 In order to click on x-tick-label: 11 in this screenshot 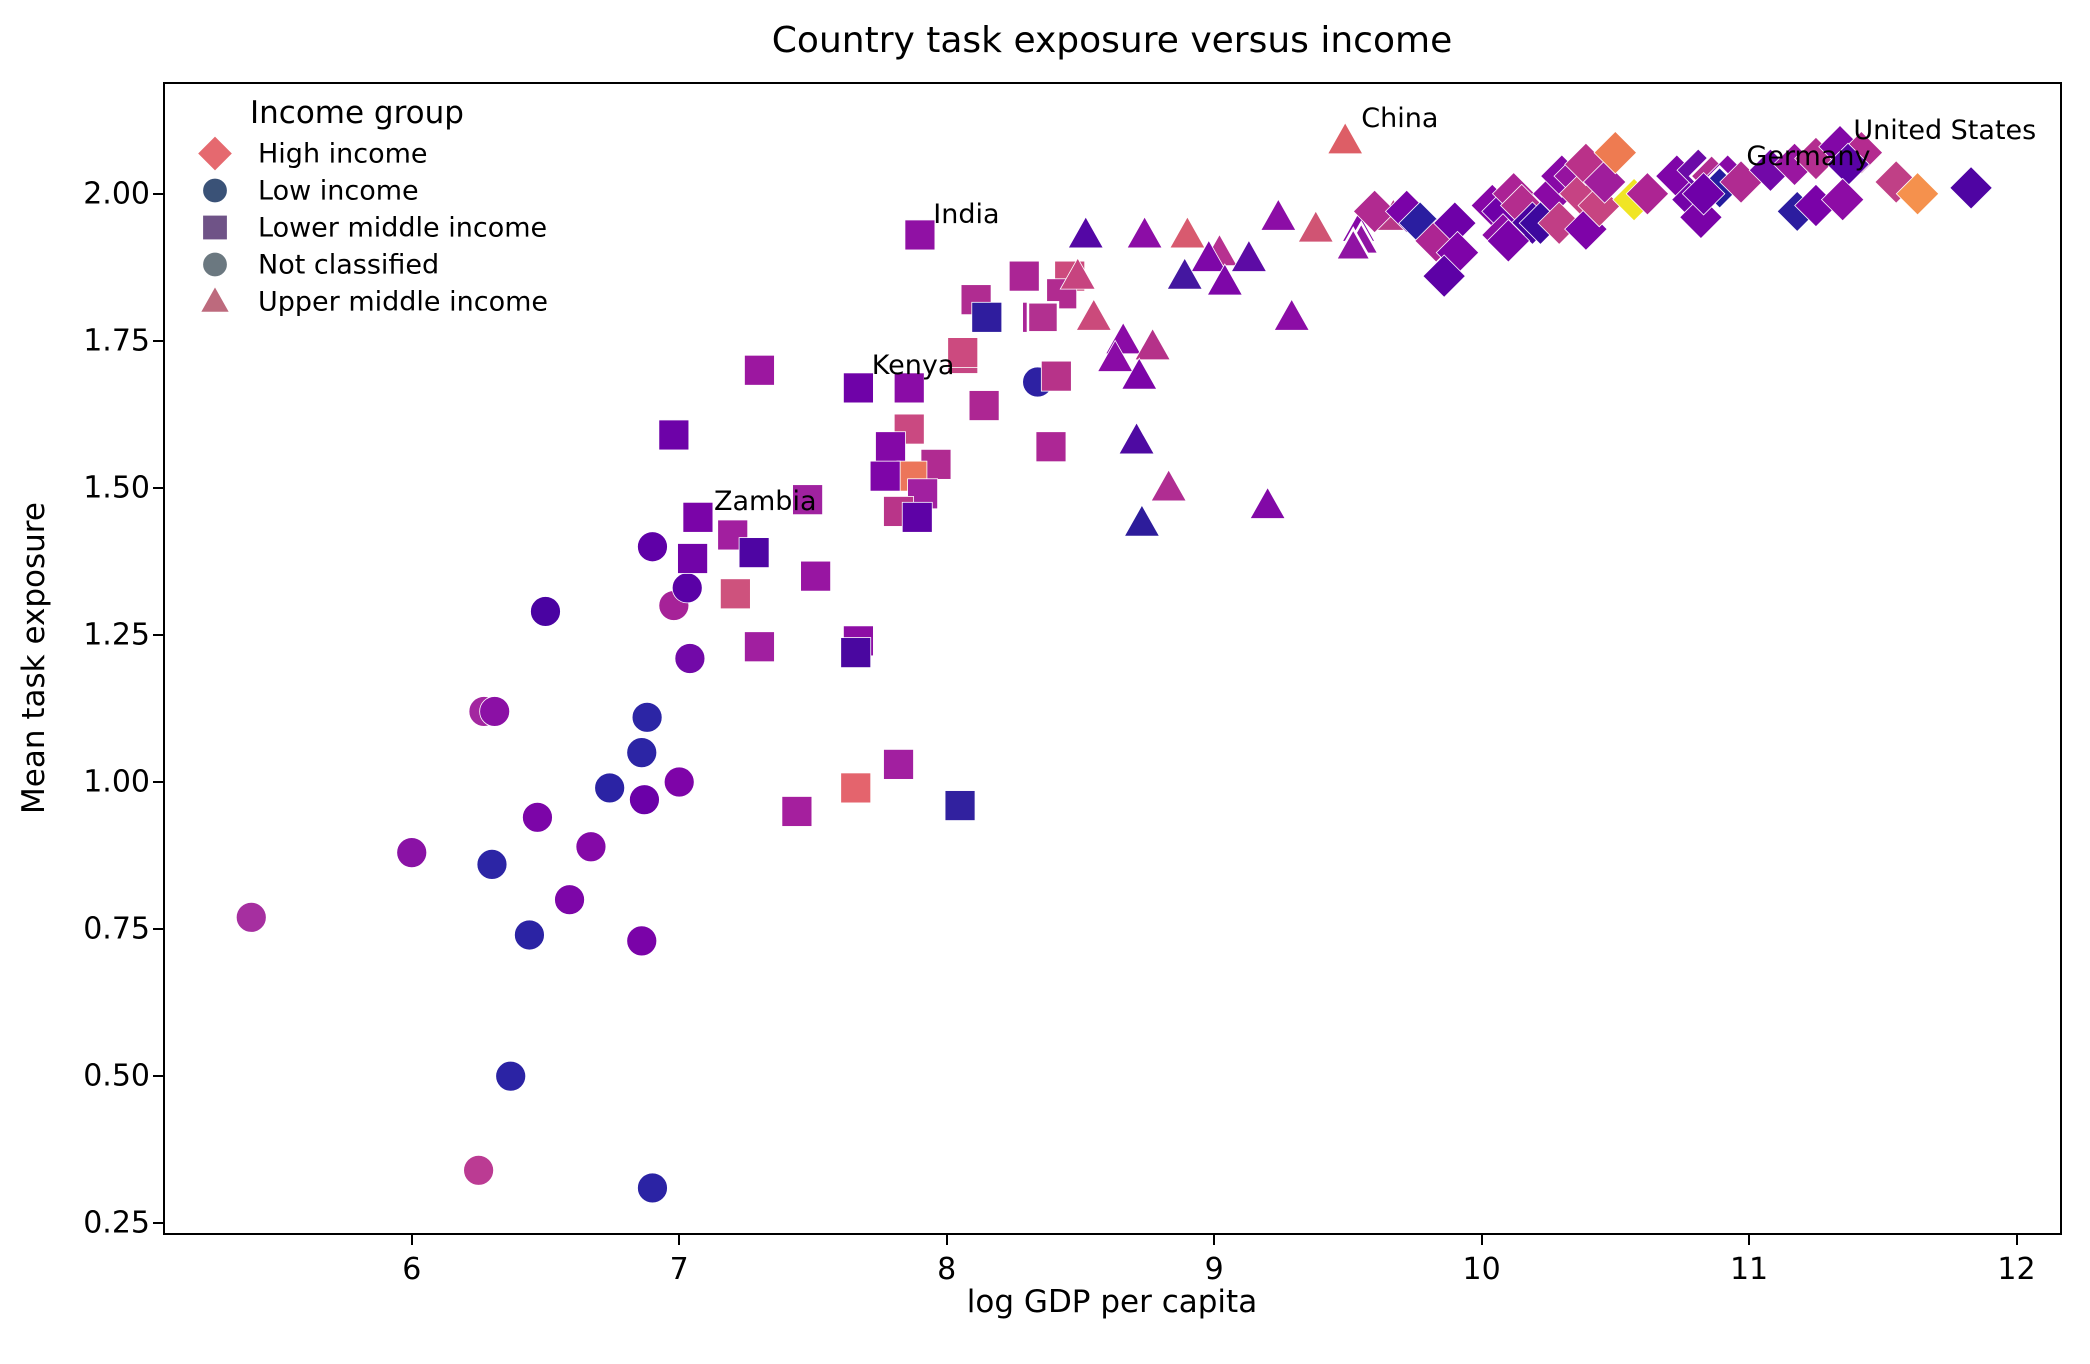, I will do `click(1749, 1269)`.